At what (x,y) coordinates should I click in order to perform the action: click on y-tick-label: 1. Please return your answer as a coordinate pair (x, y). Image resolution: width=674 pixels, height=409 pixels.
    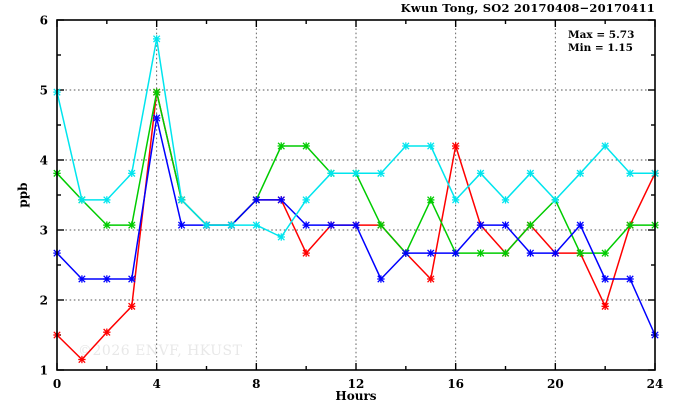
    Looking at the image, I should click on (44, 371).